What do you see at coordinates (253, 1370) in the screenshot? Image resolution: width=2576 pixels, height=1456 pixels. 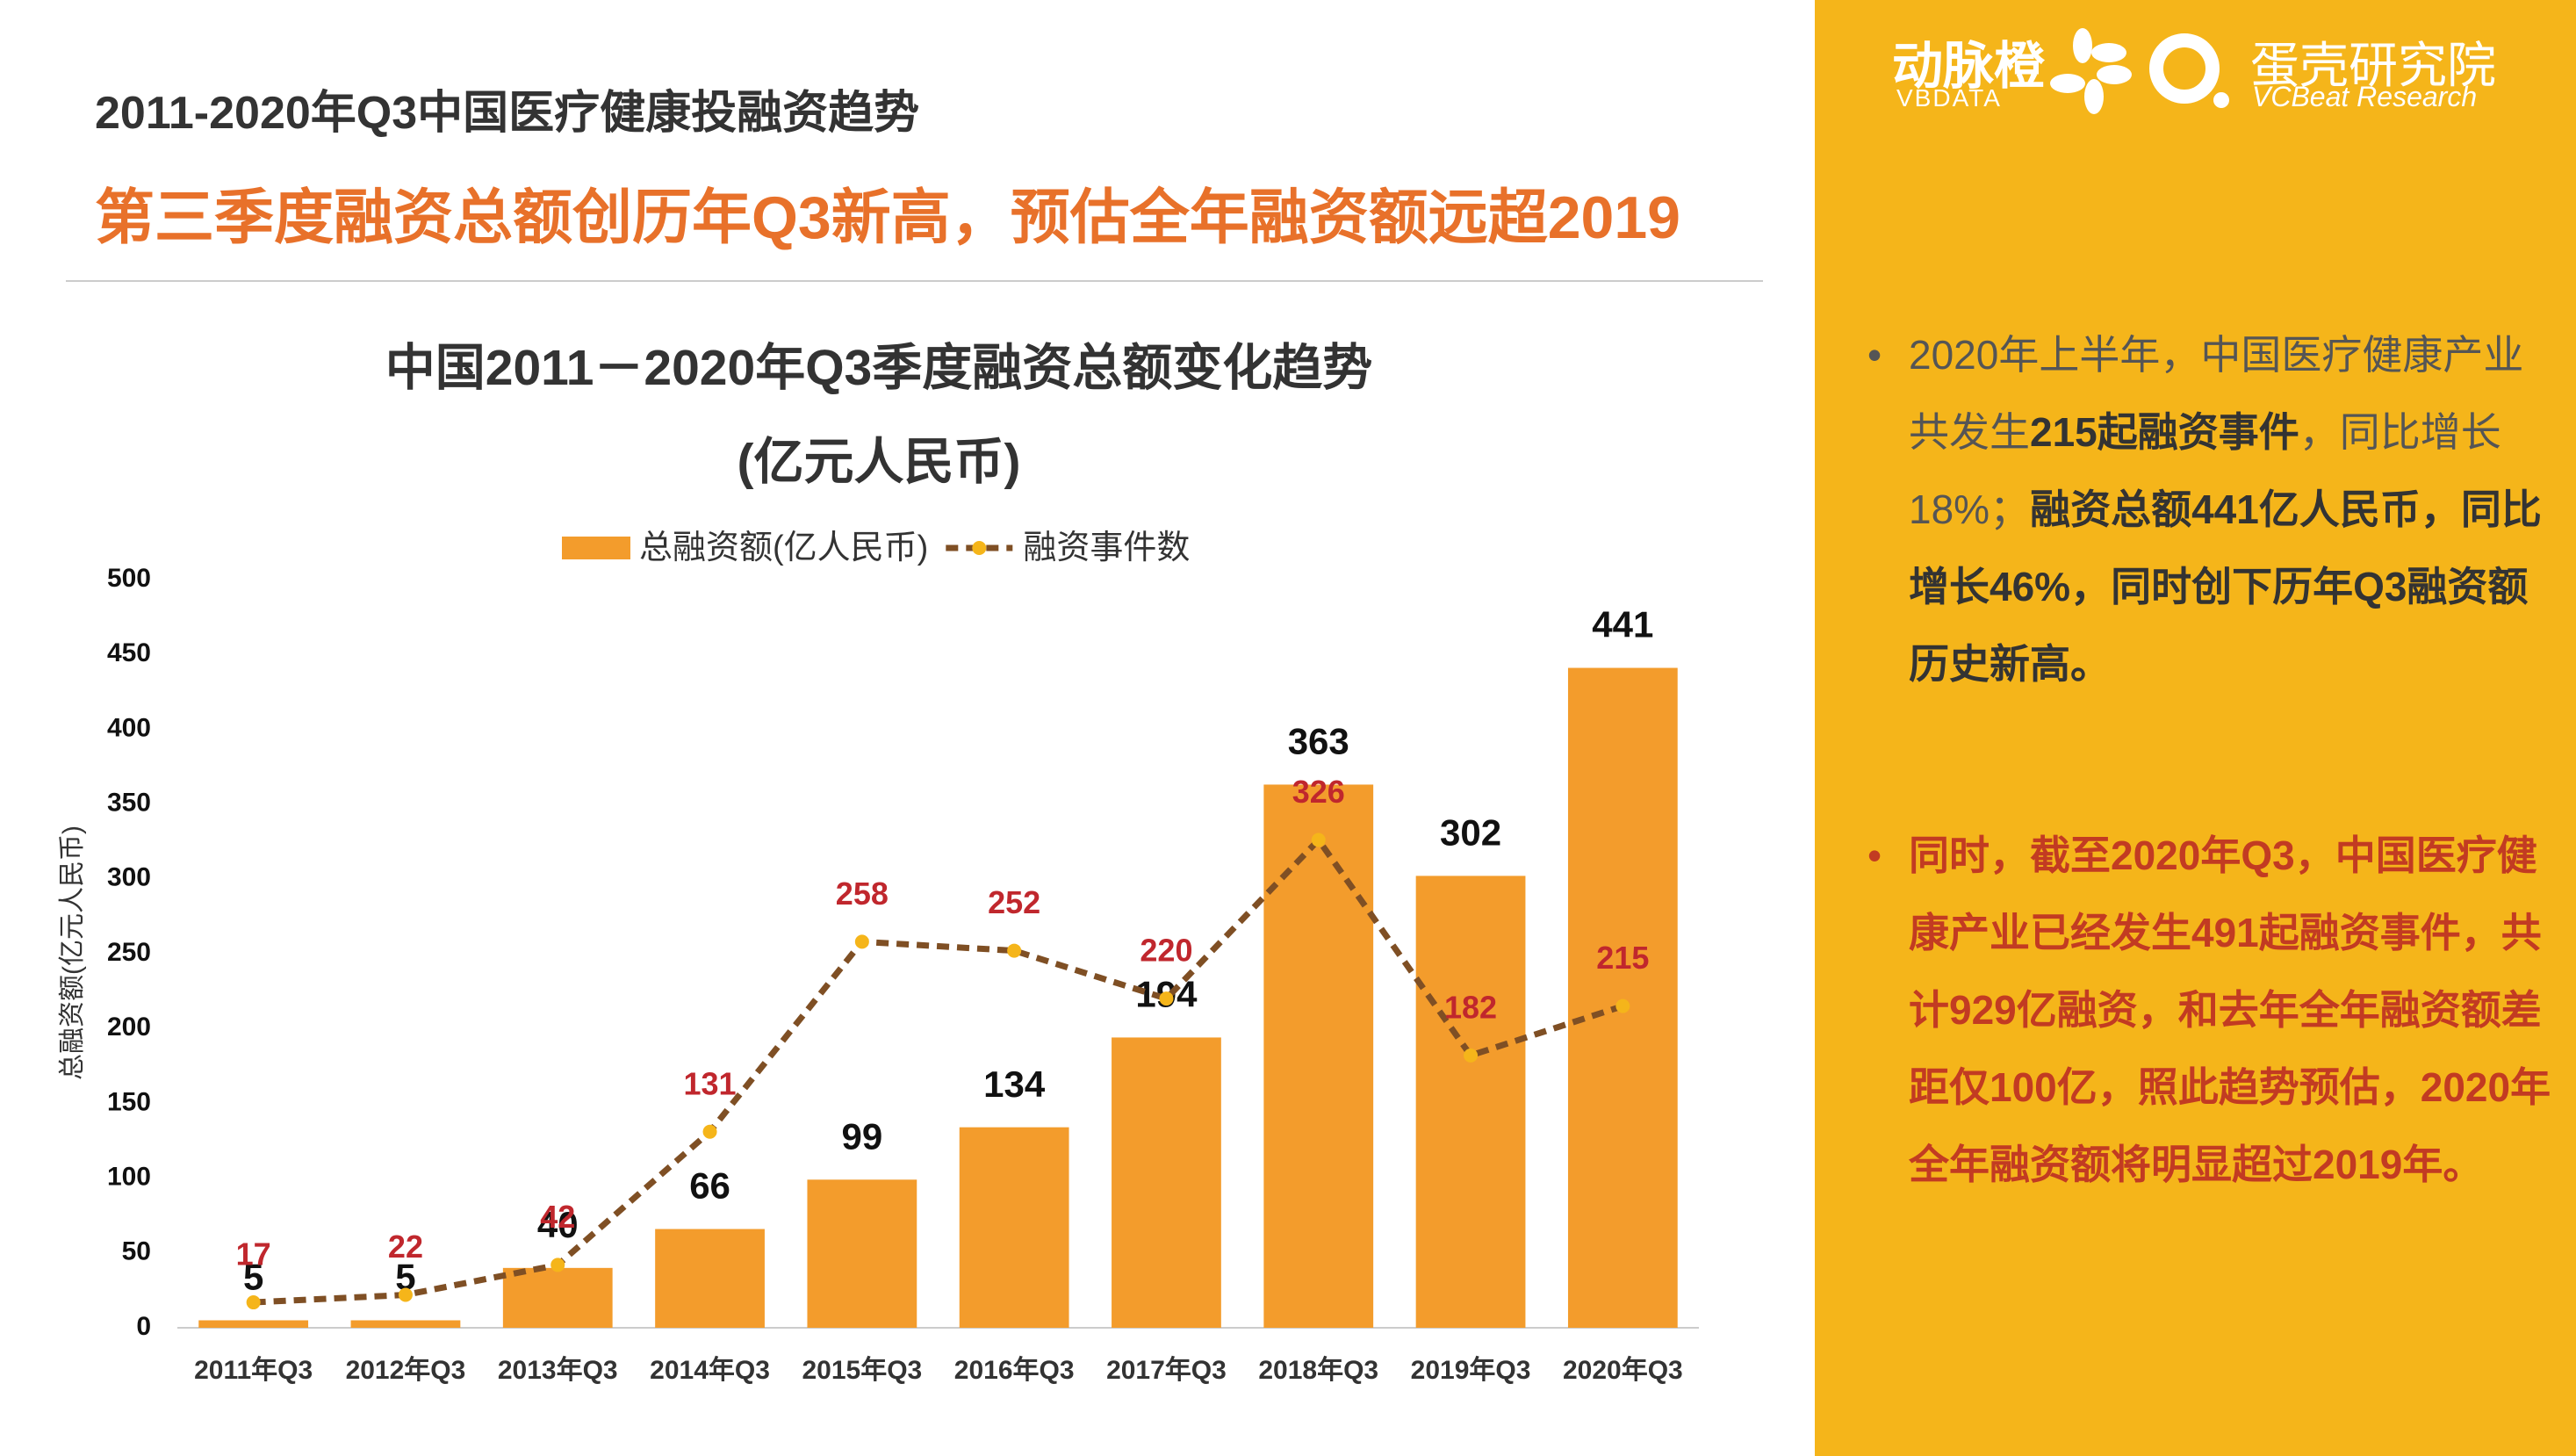 I see `x-tick-label: 2011年Q3` at bounding box center [253, 1370].